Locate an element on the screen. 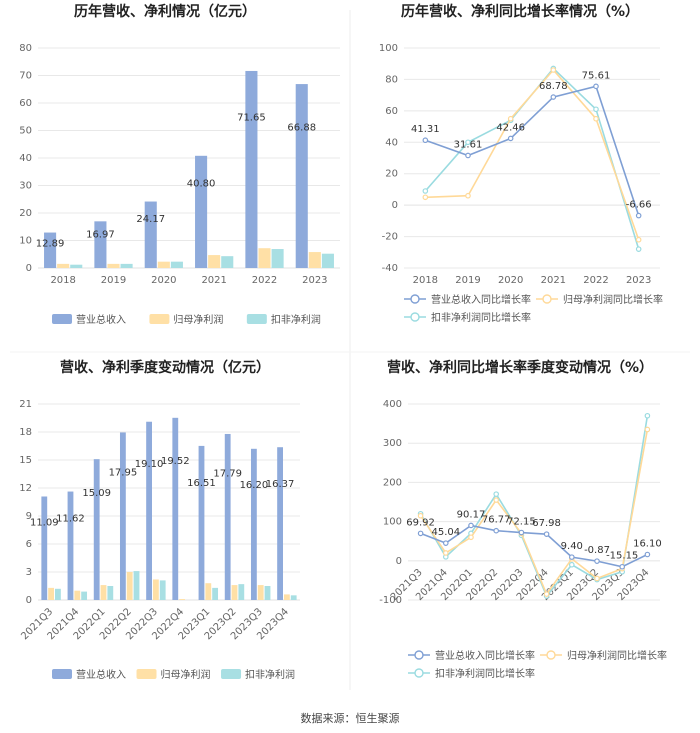  legend-label: 归母净利润 is located at coordinates (186, 674).